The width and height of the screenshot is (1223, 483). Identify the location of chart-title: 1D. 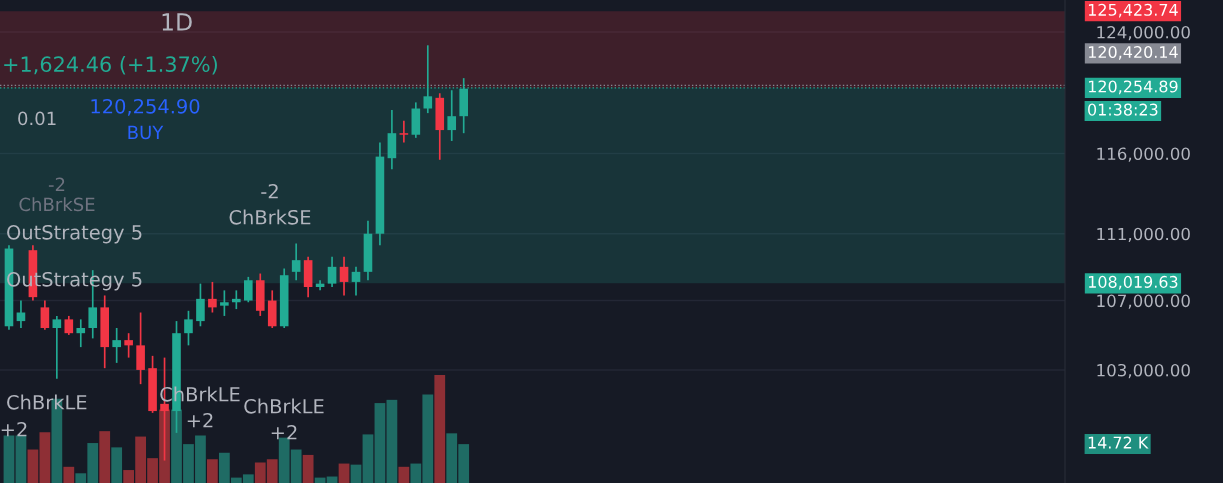
(177, 22).